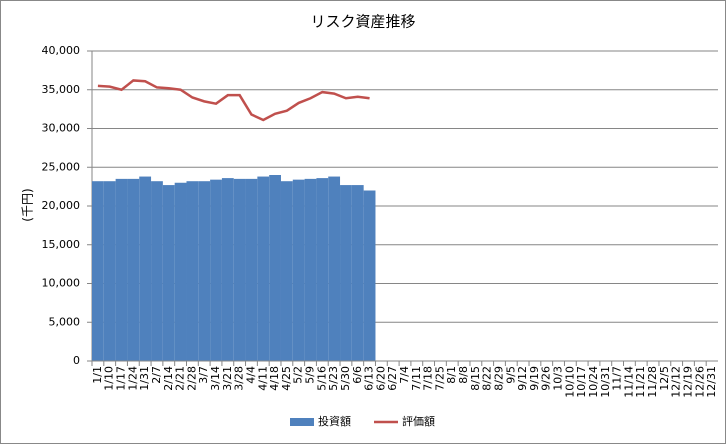  What do you see at coordinates (286, 378) in the screenshot?
I see `x-tick-label: 4/25` at bounding box center [286, 378].